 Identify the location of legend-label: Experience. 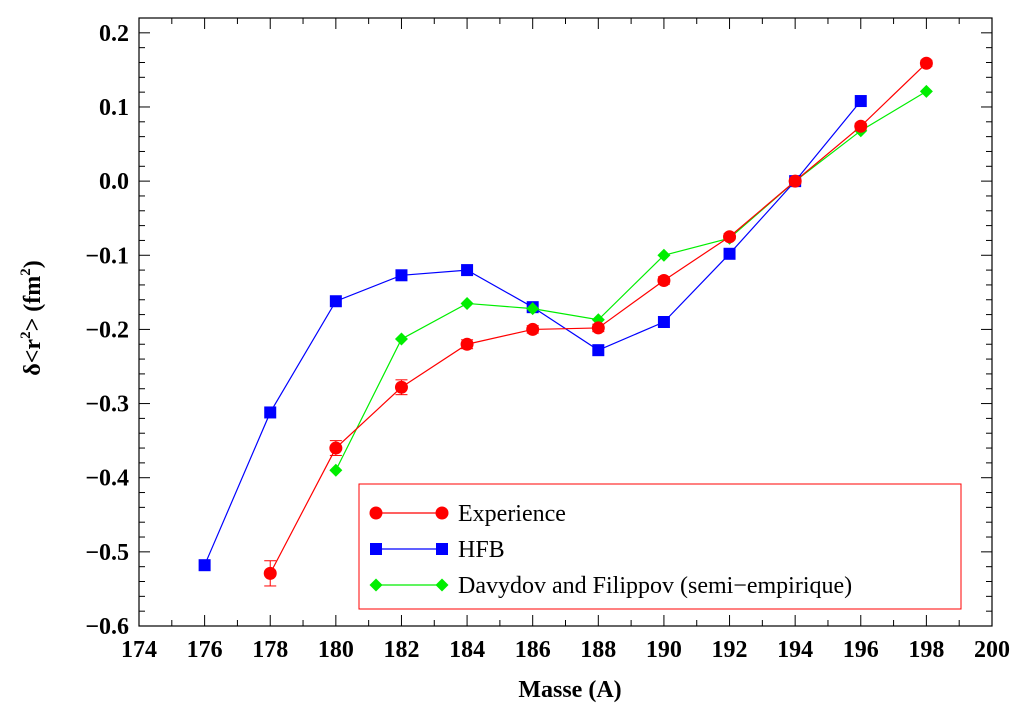
(512, 514).